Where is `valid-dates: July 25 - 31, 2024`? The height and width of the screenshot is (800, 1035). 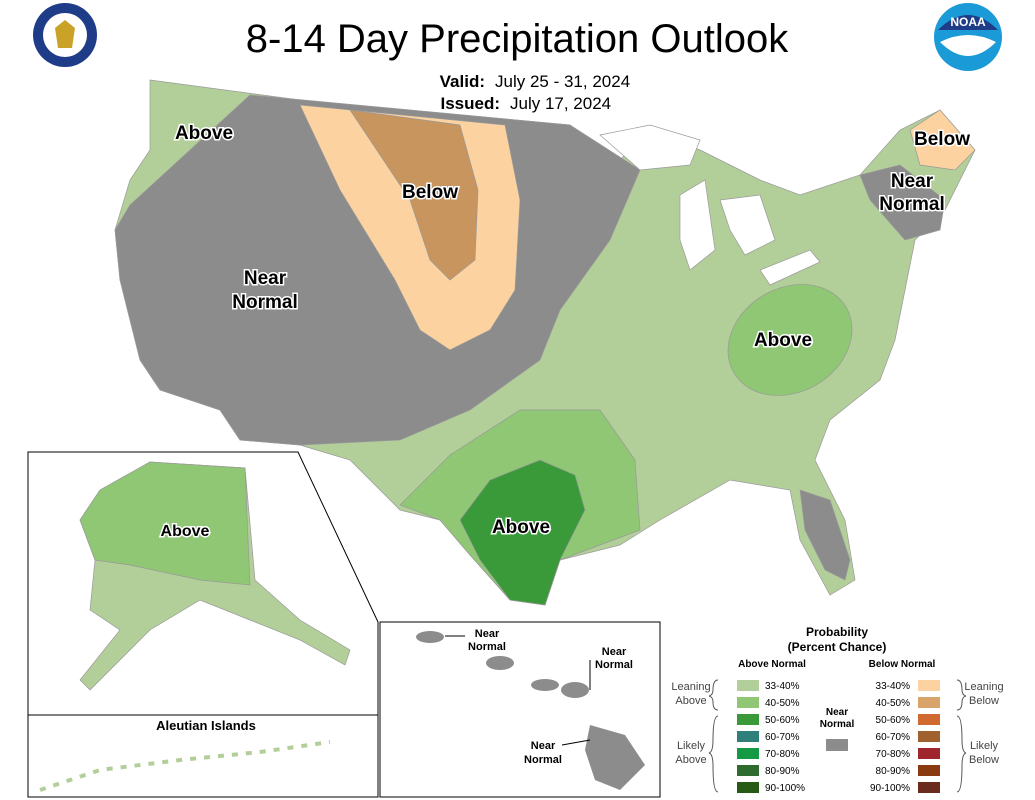 valid-dates: July 25 - 31, 2024 is located at coordinates (562, 81).